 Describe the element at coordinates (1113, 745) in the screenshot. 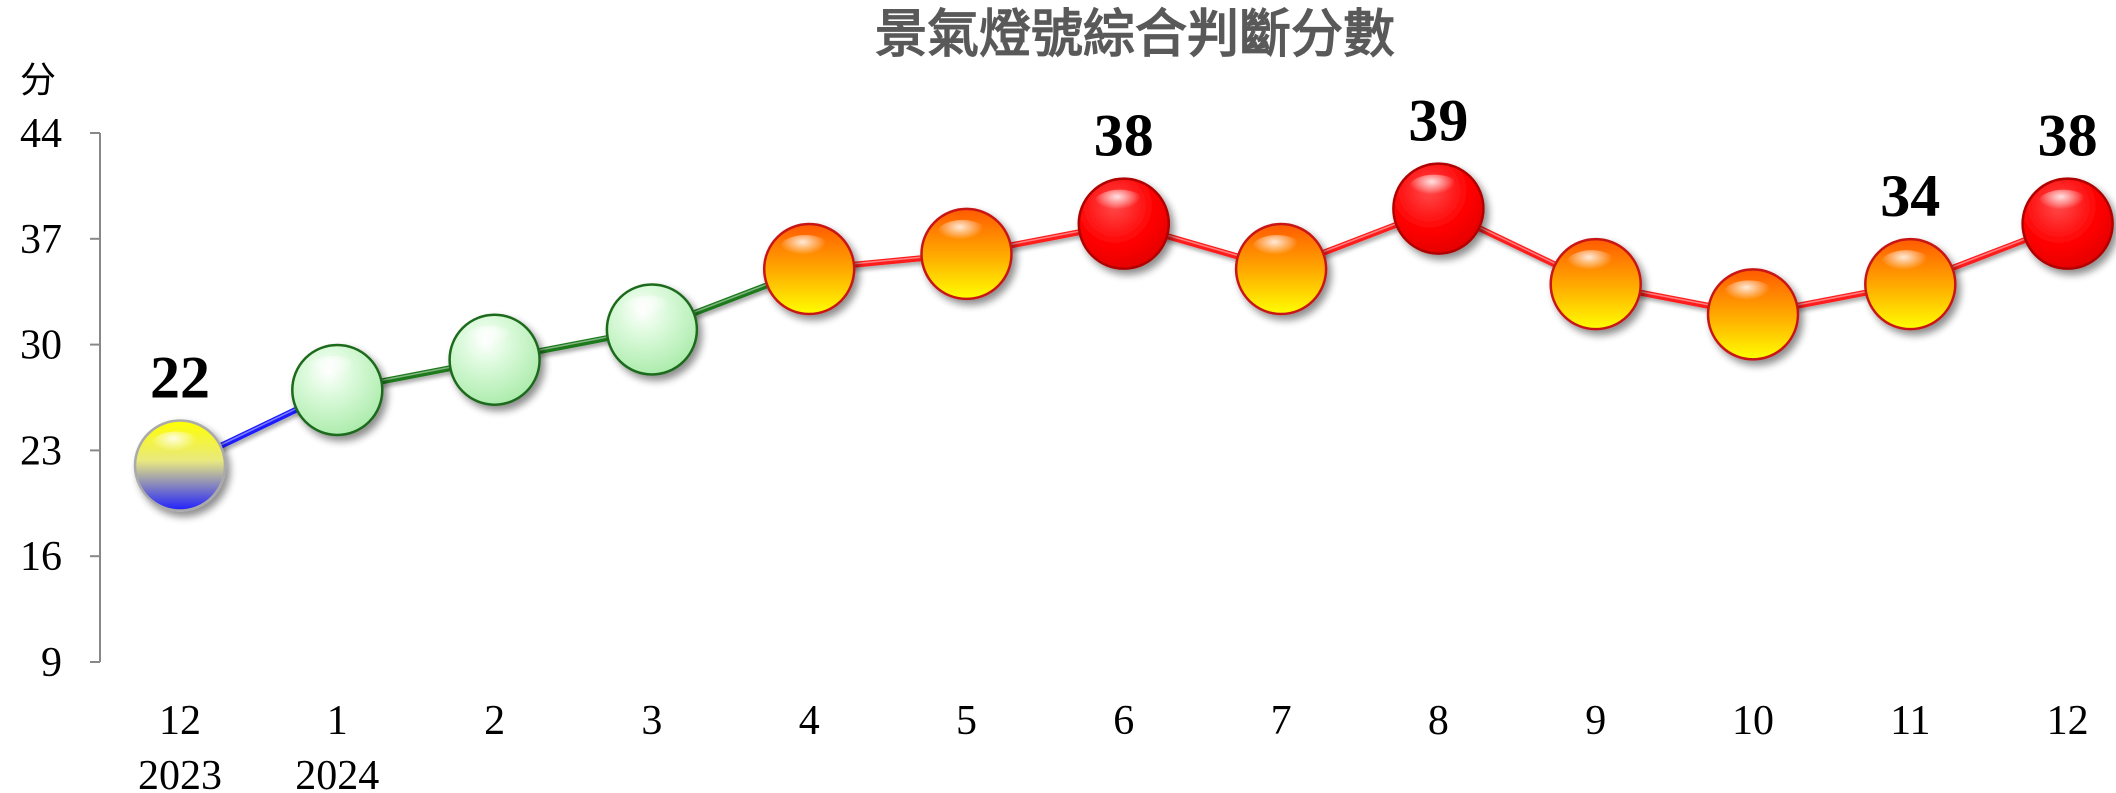

I see `x-axis-labels: 12 2023 1 2024 2 3 4 5 6 7 8 9 10 11 12` at that location.